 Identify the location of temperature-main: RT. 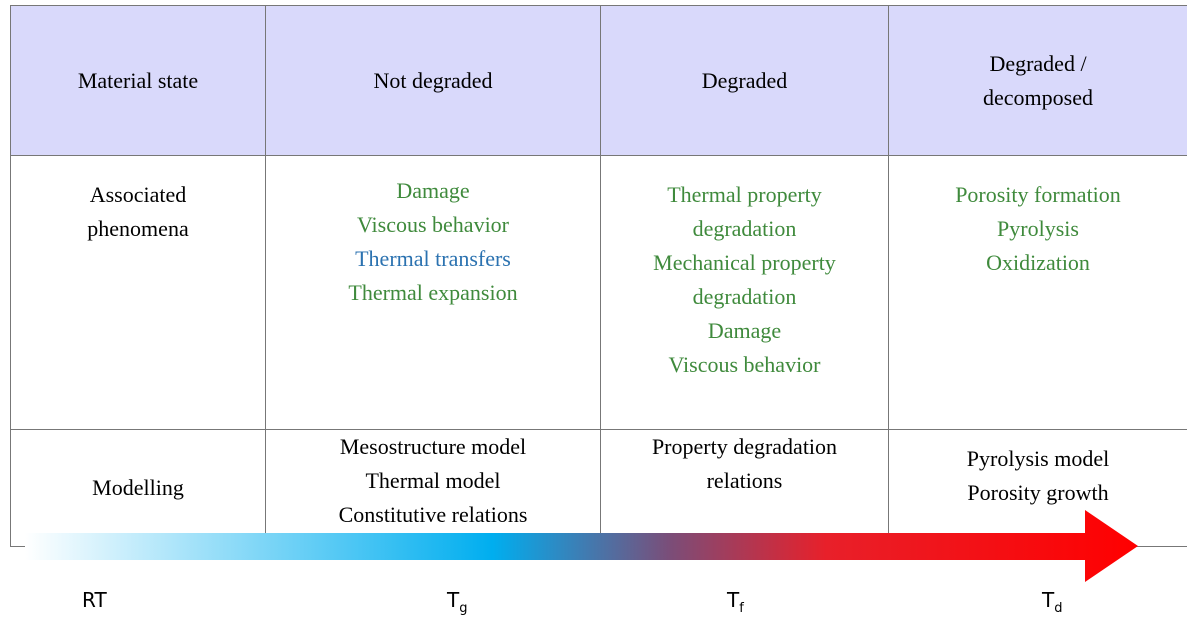
(94, 600).